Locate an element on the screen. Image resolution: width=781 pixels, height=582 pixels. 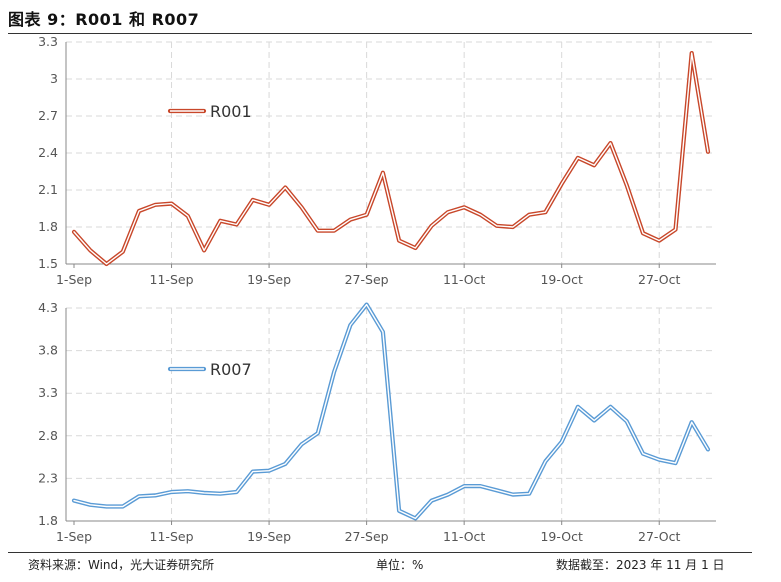
y-tick-label: 2.4 is located at coordinates (48, 152).